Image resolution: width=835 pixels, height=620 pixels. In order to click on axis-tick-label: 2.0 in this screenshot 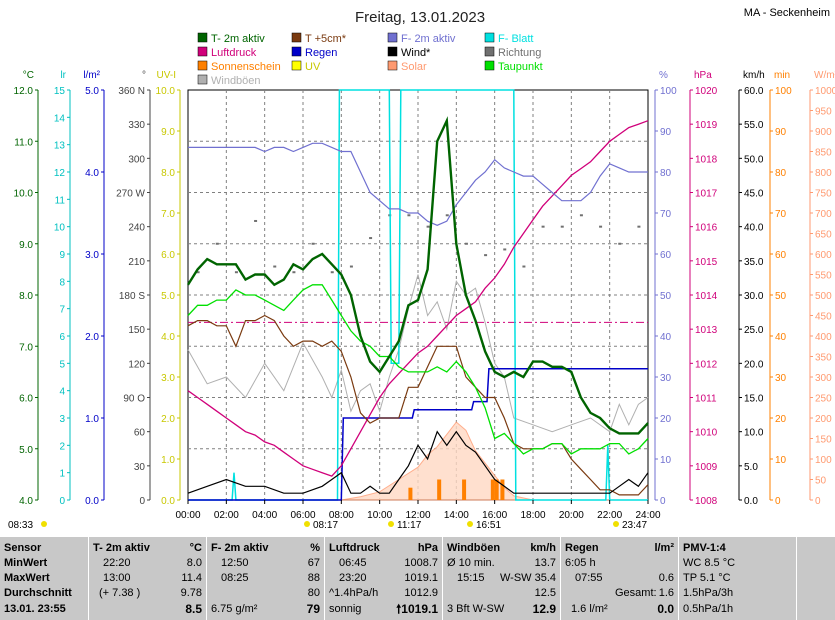, I will do `click(92, 337)`.